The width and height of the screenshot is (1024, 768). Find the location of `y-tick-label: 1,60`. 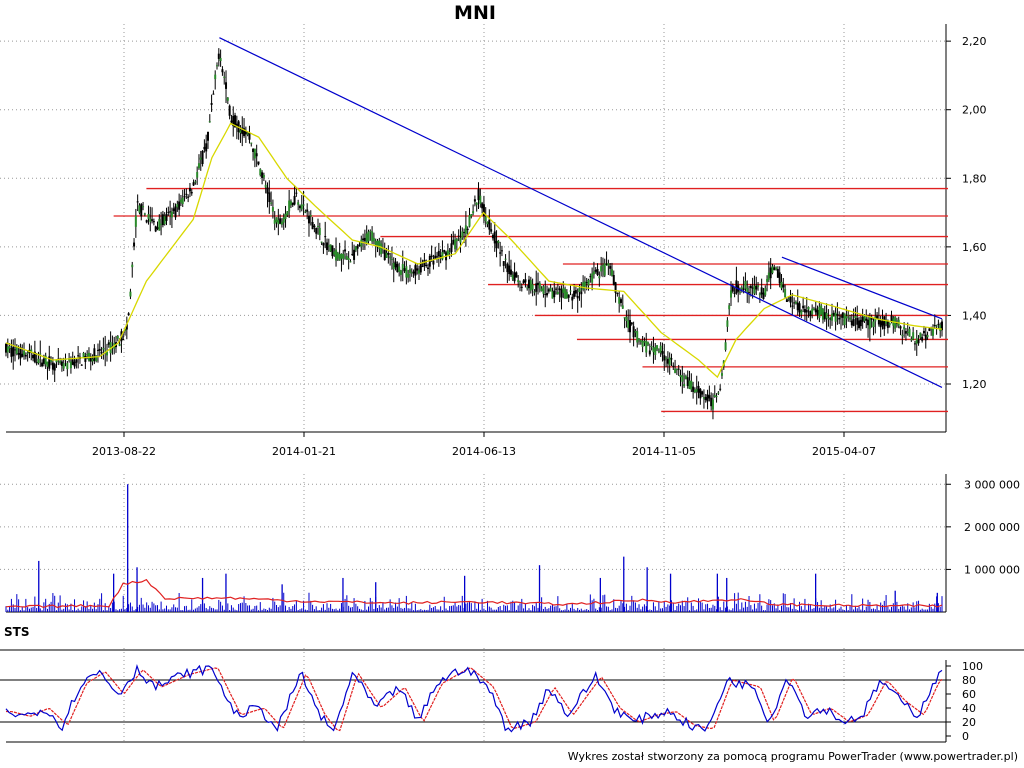

y-tick-label: 1,60 is located at coordinates (974, 247).